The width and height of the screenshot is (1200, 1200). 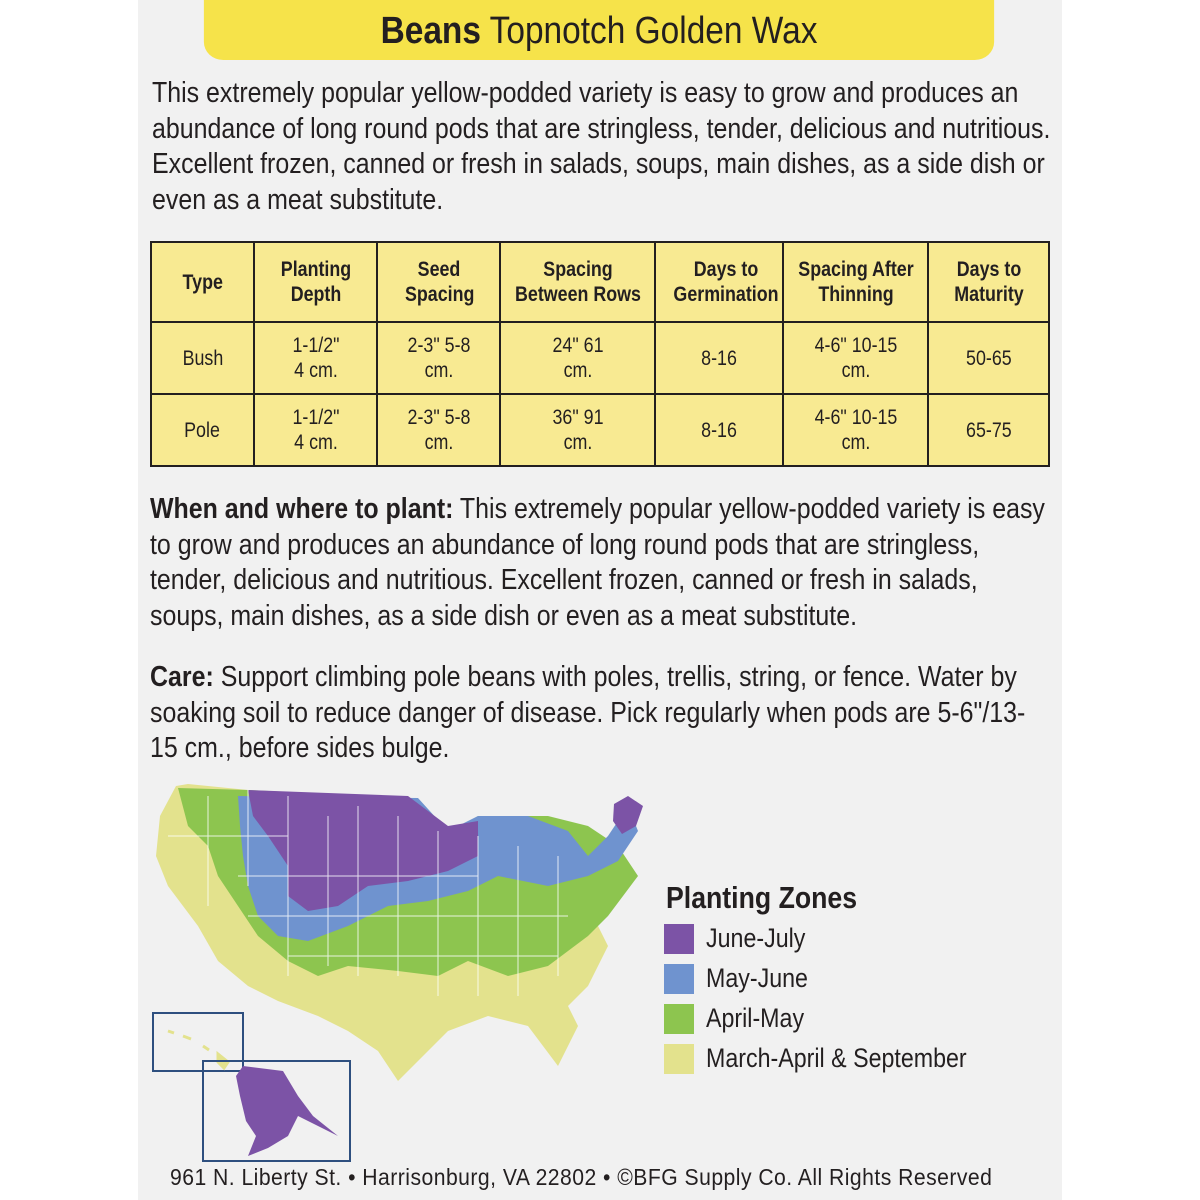 I want to click on legend-swatch-march-april-september, so click(x=679, y=1059).